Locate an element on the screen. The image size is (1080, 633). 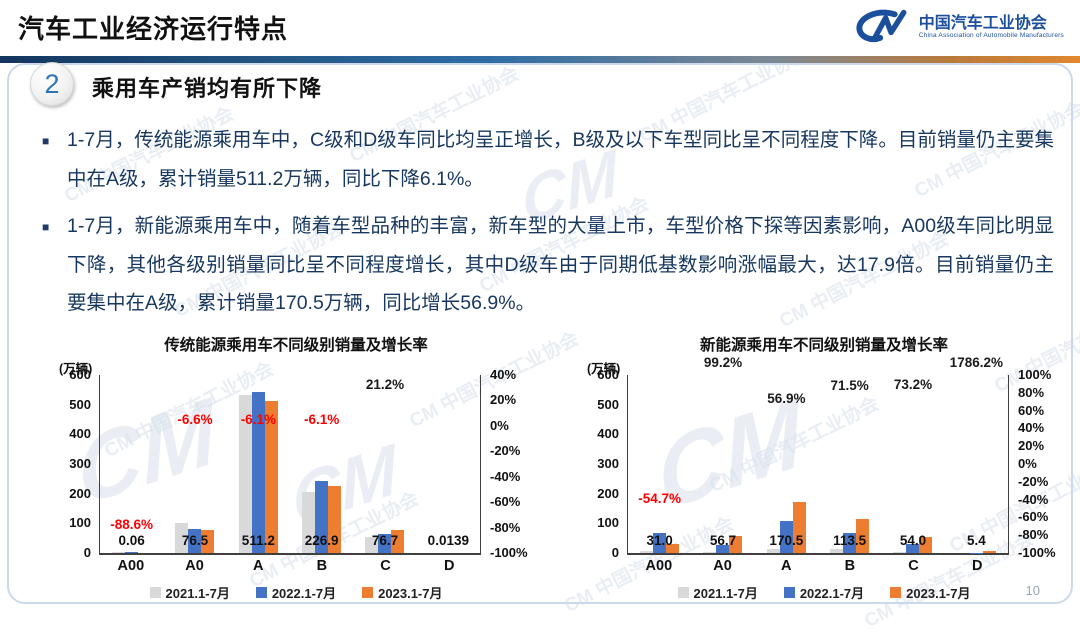
y-axis-tick: -80% is located at coordinates (1033, 535).